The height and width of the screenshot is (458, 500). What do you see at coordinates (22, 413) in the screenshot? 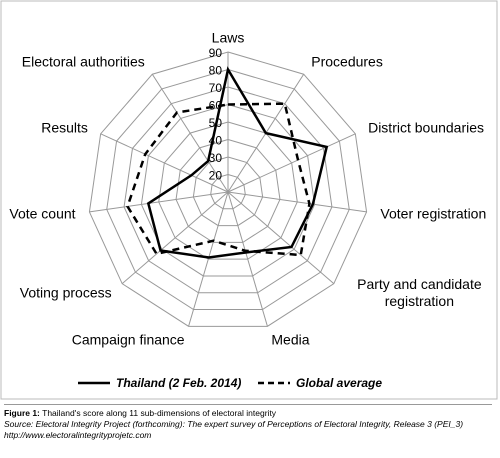
I see `caption-label: Figure 1:` at bounding box center [22, 413].